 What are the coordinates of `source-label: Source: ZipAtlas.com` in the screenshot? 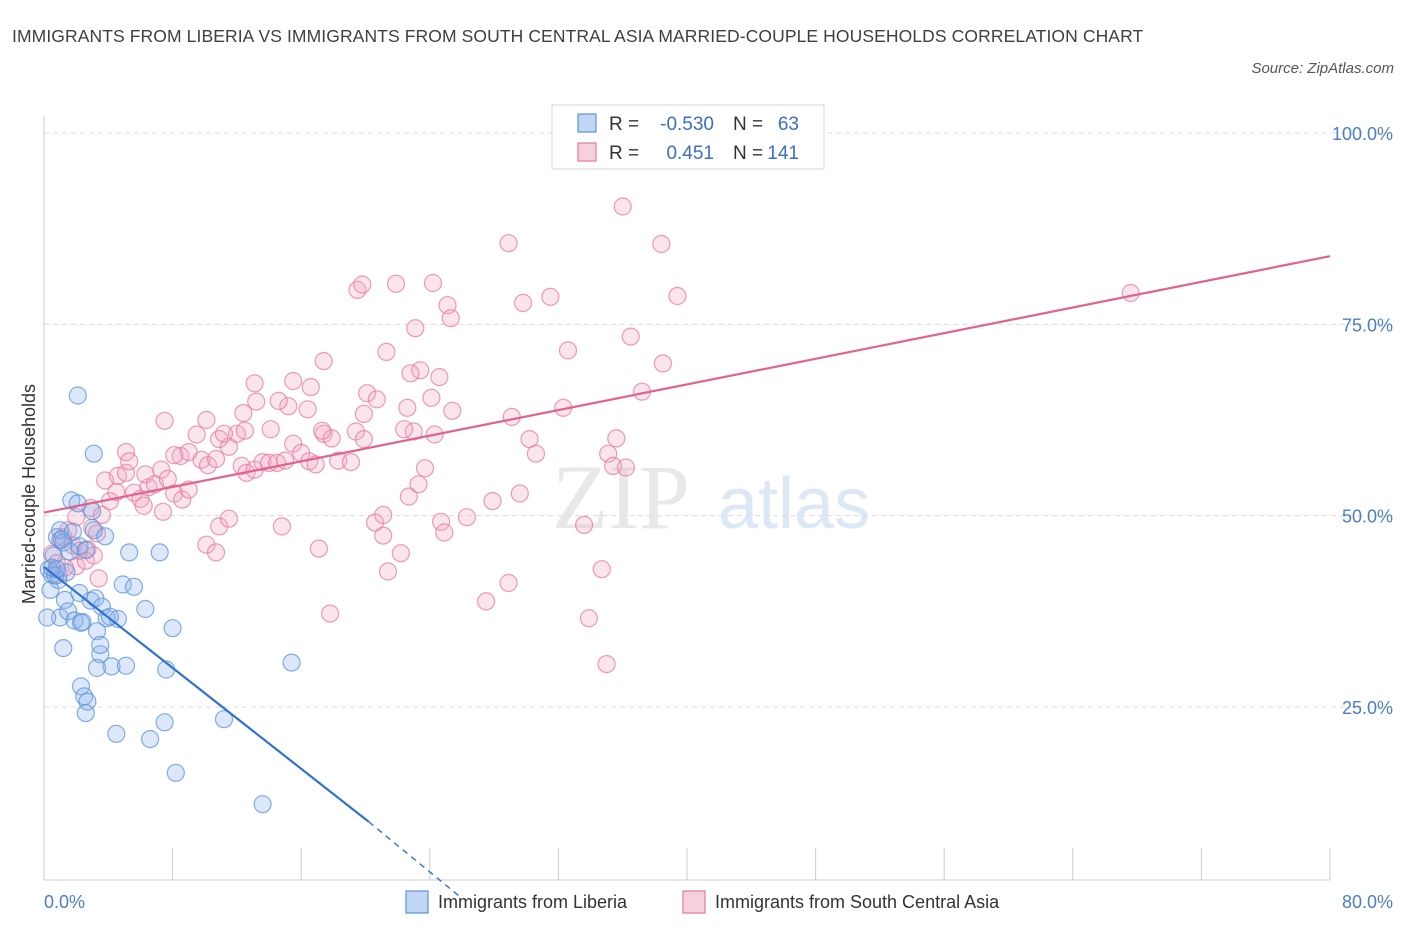 It's located at (1322, 68).